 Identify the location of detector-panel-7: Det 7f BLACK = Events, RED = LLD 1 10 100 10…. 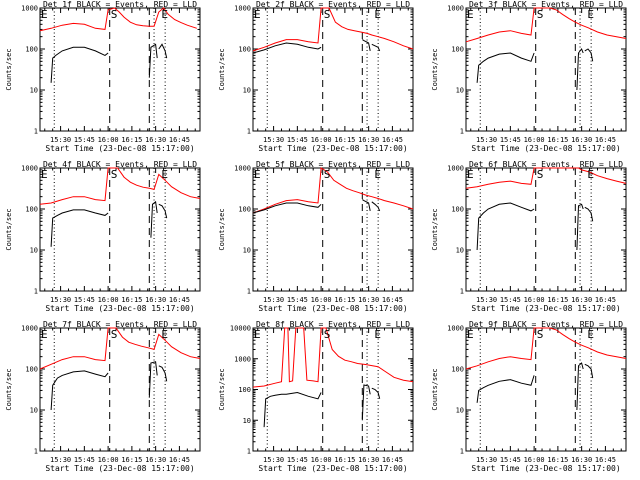
(103, 396).